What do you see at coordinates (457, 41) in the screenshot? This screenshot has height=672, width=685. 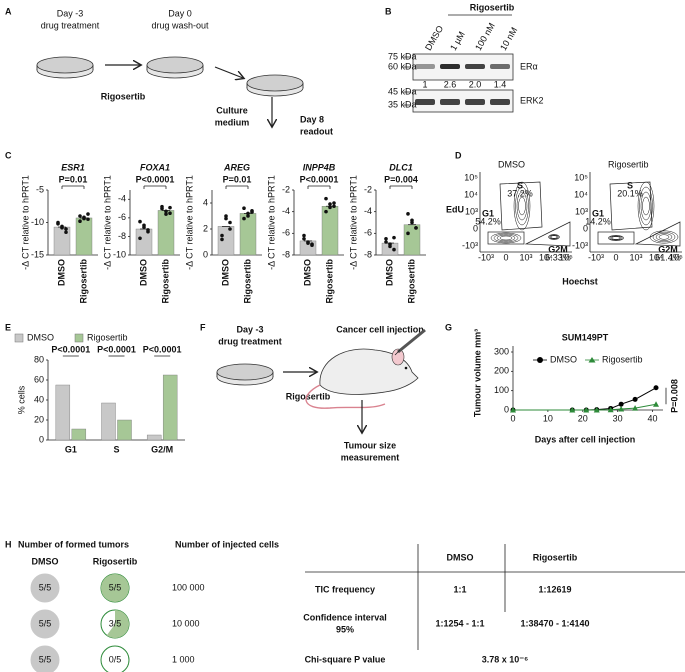 I see `lane-label: 1 µM` at bounding box center [457, 41].